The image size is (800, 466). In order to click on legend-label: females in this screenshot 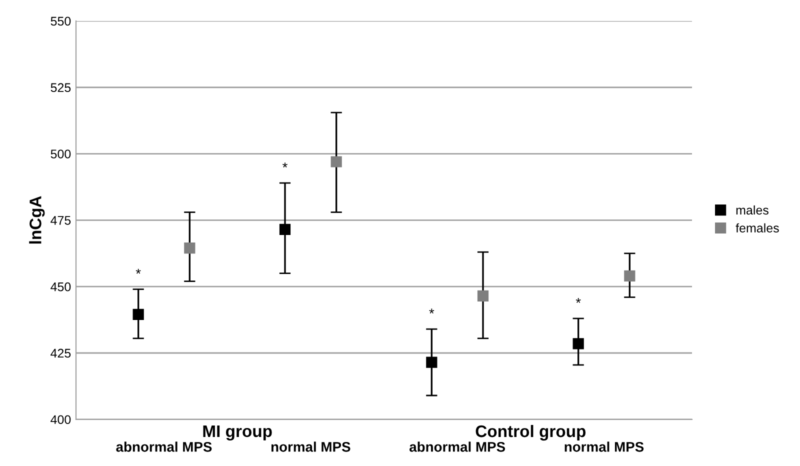, I will do `click(757, 227)`.